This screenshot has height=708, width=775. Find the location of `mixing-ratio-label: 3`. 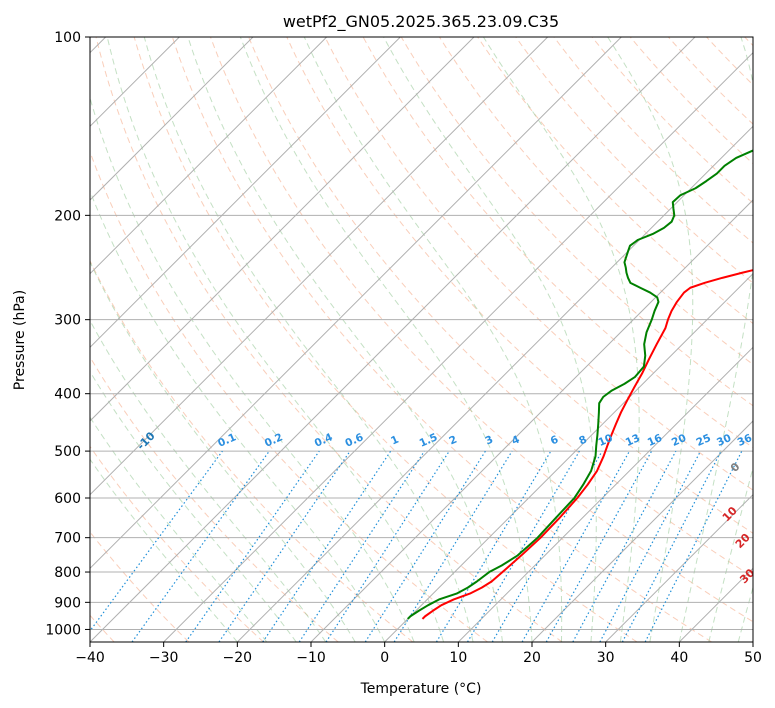

mixing-ratio-label: 3 is located at coordinates (489, 441).